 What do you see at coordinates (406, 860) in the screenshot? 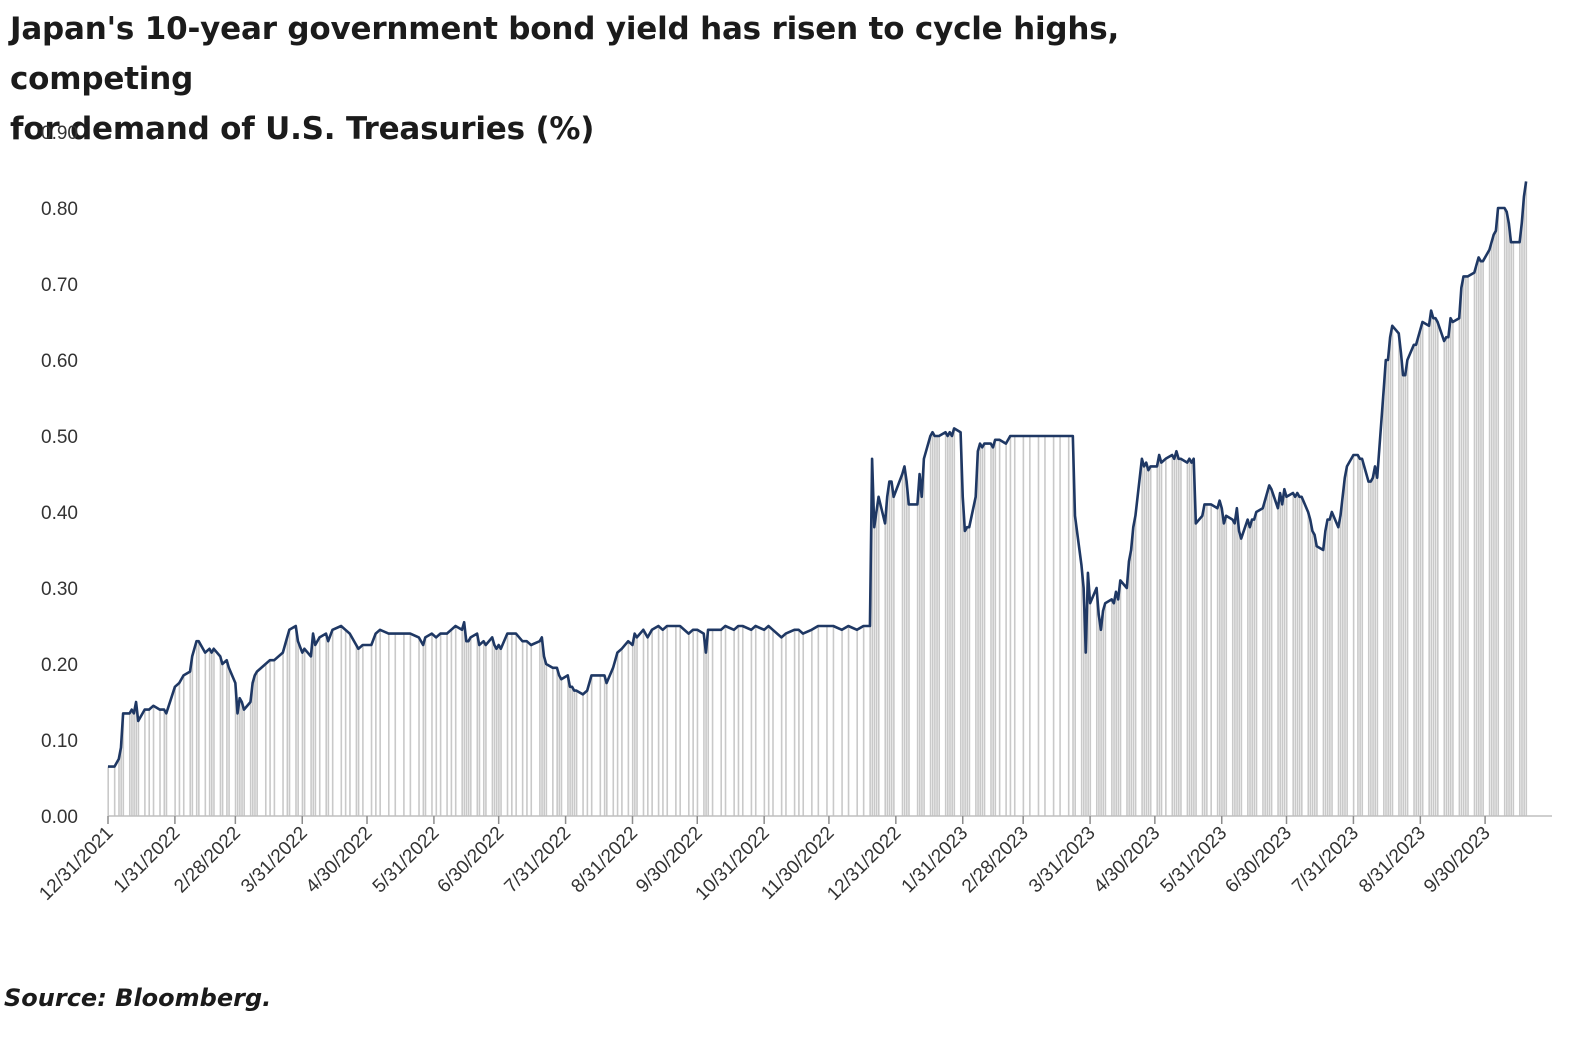
I see `x-tick-label: 5/31/2022` at bounding box center [406, 860].